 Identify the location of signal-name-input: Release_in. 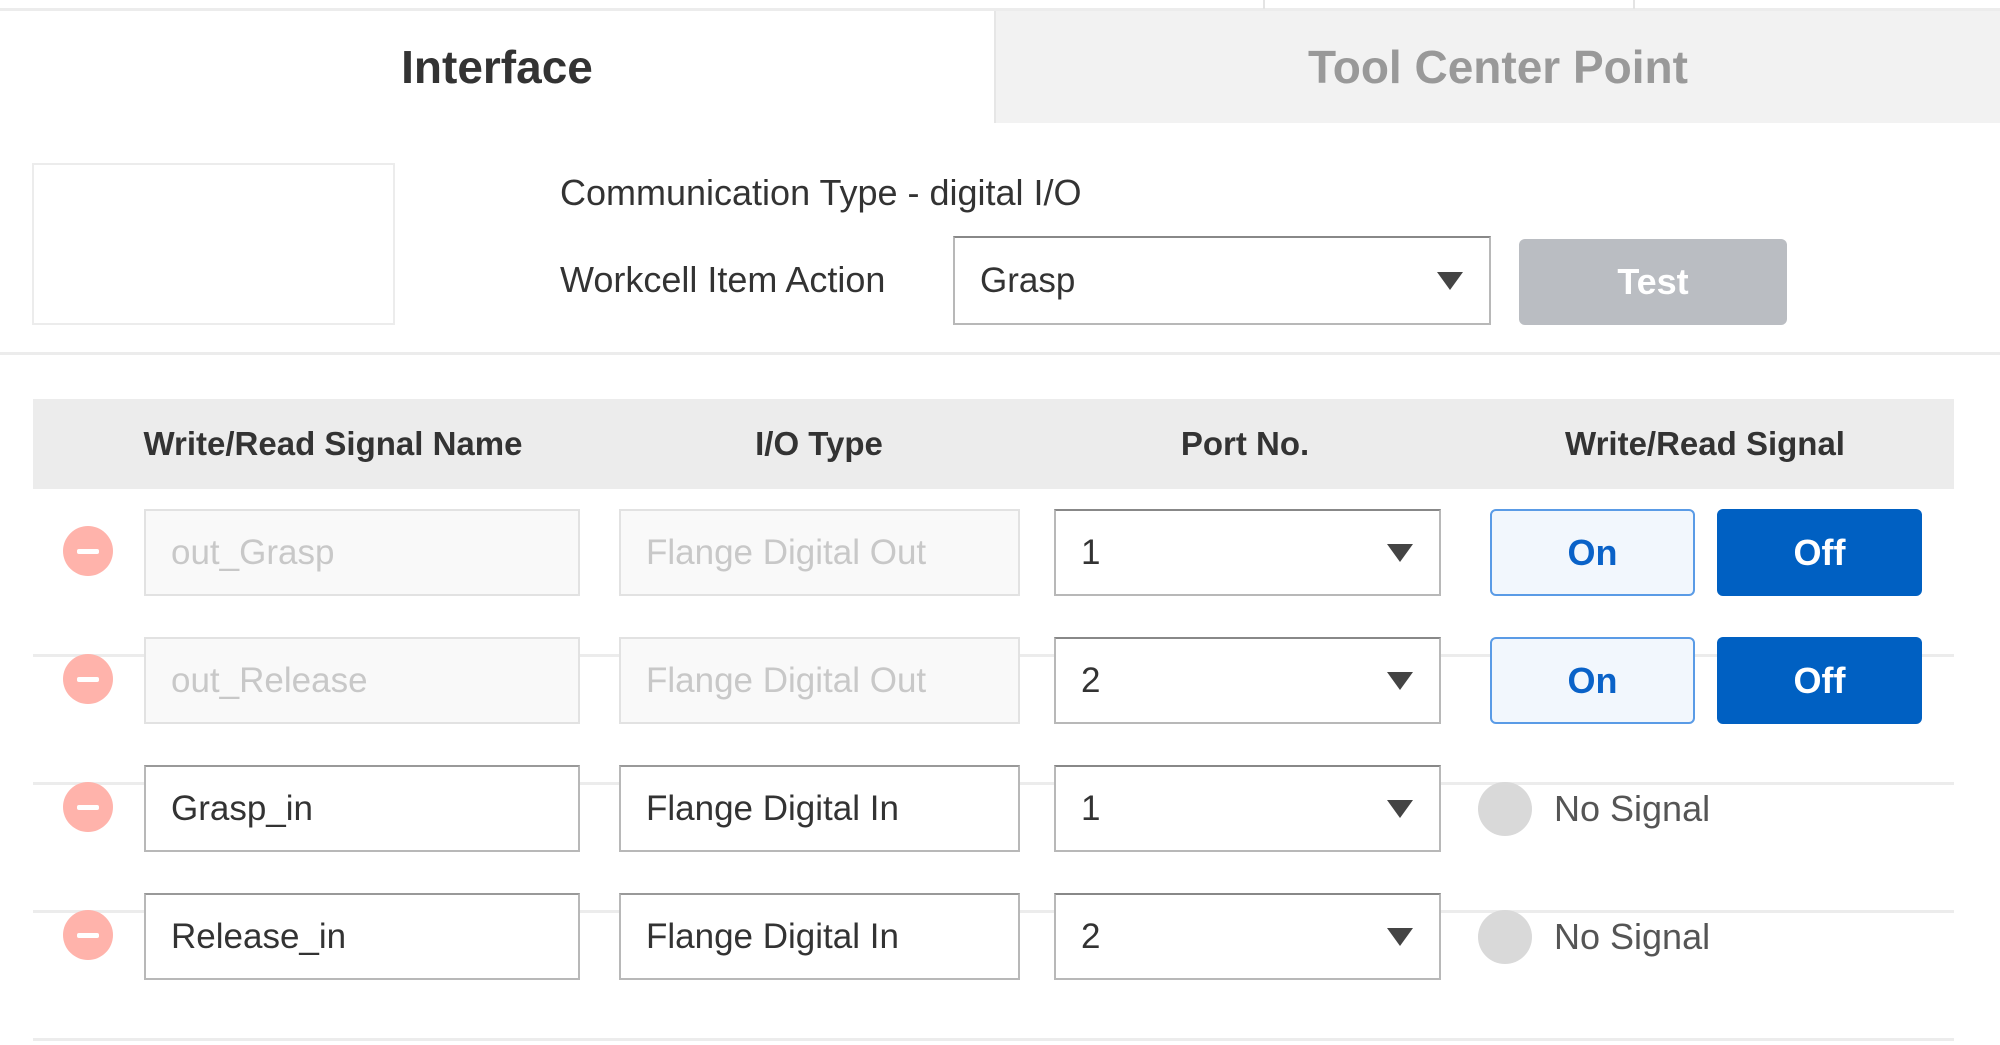
(362, 936).